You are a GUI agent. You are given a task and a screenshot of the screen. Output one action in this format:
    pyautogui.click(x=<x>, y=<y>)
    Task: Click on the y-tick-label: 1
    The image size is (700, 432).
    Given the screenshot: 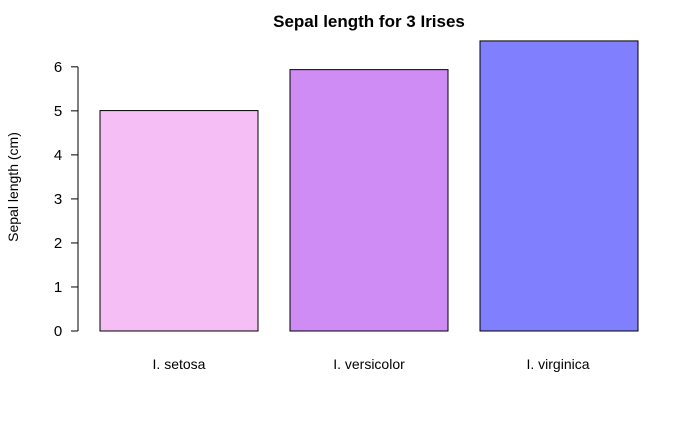 What is the action you would take?
    pyautogui.click(x=58, y=287)
    